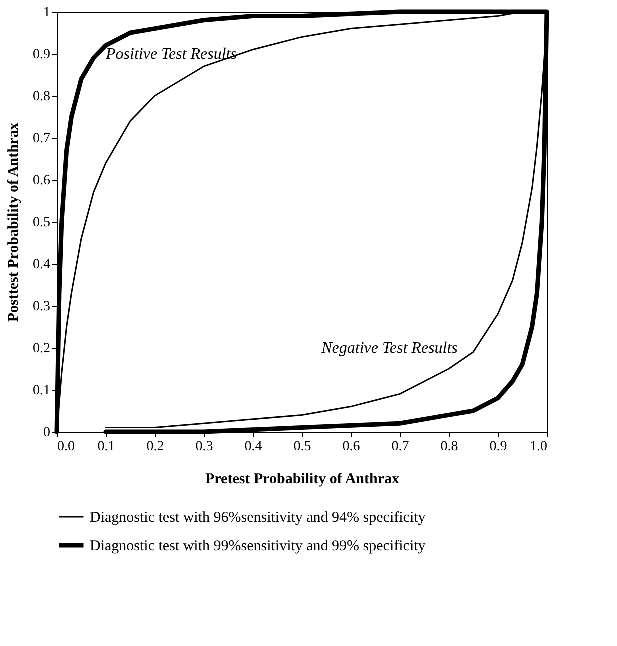 This screenshot has height=646, width=617. What do you see at coordinates (14, 222) in the screenshot?
I see `y-axis-title: Posttest Probability of Anthrax` at bounding box center [14, 222].